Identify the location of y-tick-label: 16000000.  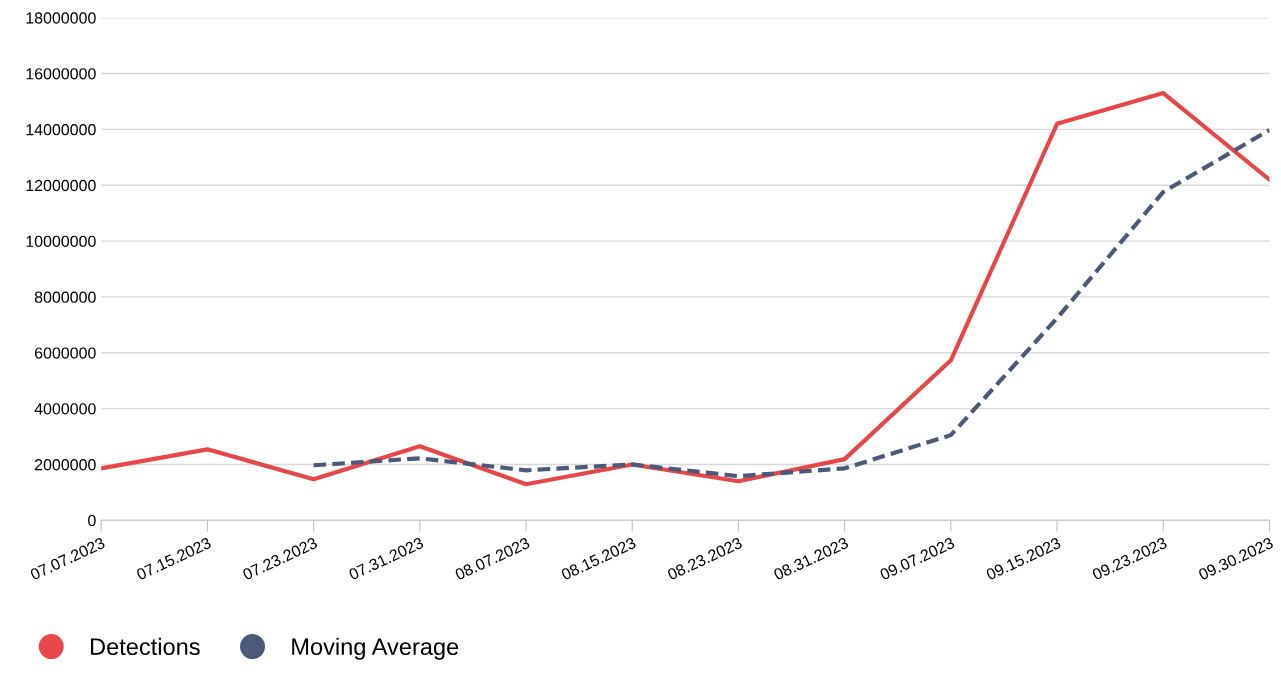
(61, 74).